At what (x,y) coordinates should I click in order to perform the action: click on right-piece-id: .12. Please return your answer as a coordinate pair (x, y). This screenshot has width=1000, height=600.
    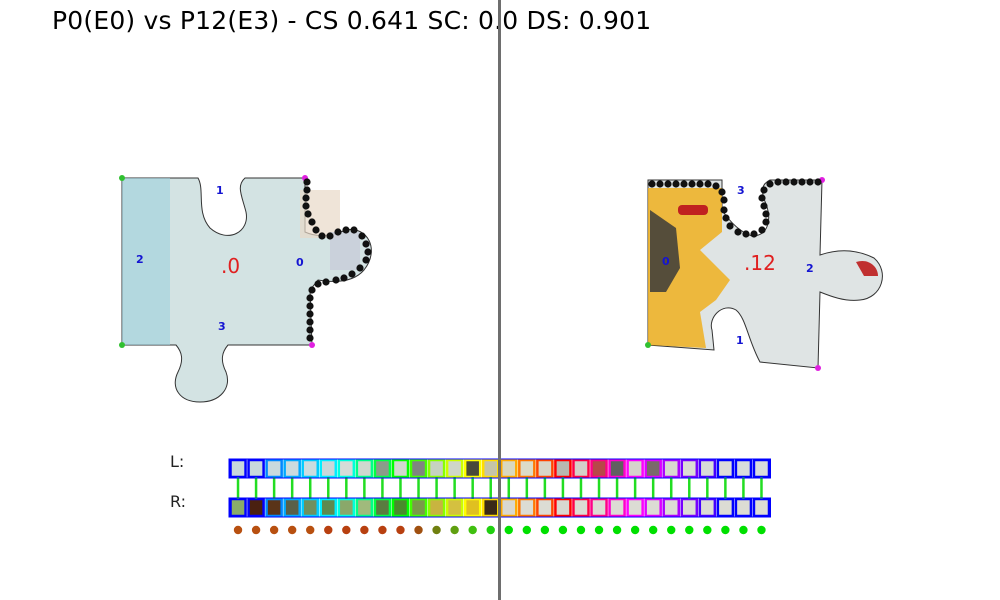
    Looking at the image, I should click on (760, 263).